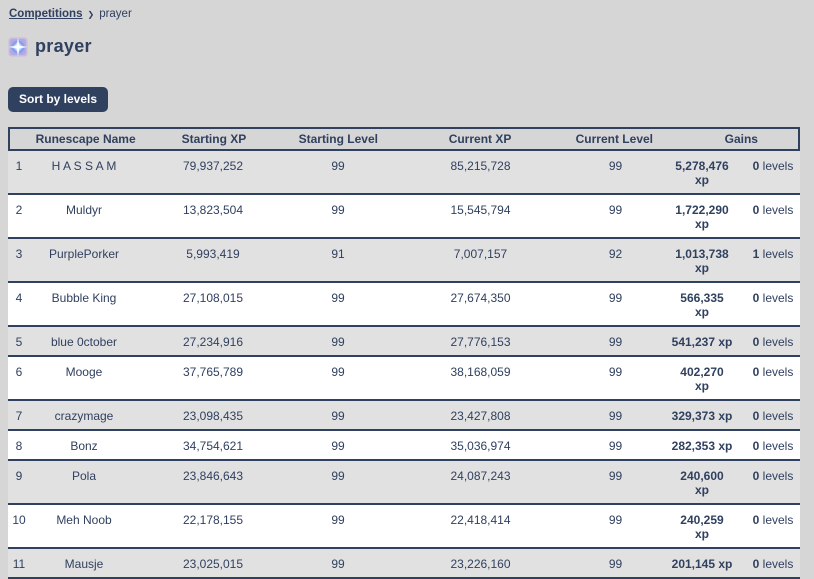 The image size is (814, 579). What do you see at coordinates (19, 372) in the screenshot?
I see `rank-cell: 6` at bounding box center [19, 372].